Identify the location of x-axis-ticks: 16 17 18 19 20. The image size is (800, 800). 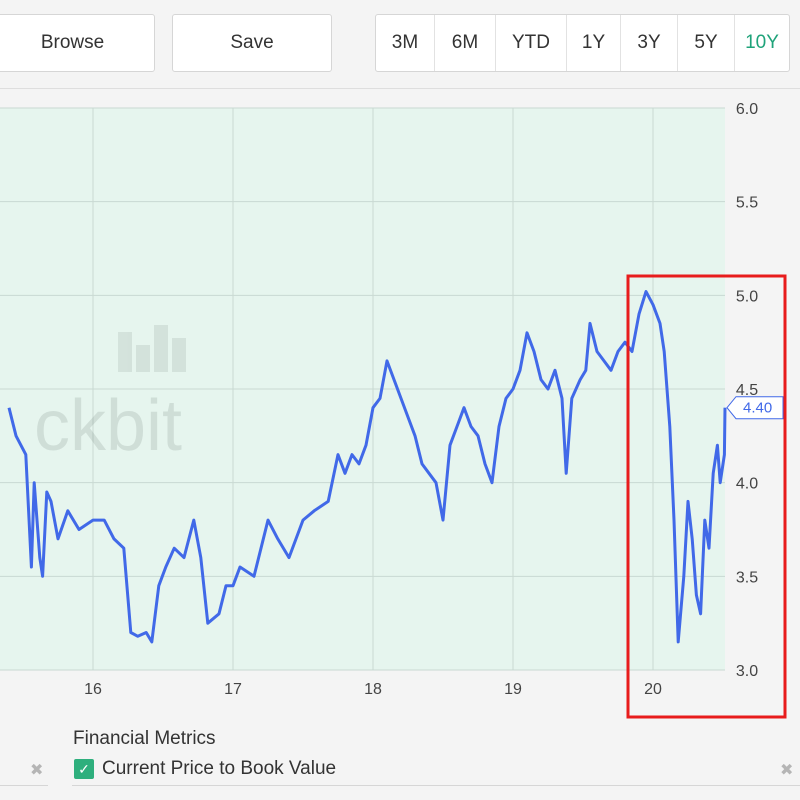
(373, 689).